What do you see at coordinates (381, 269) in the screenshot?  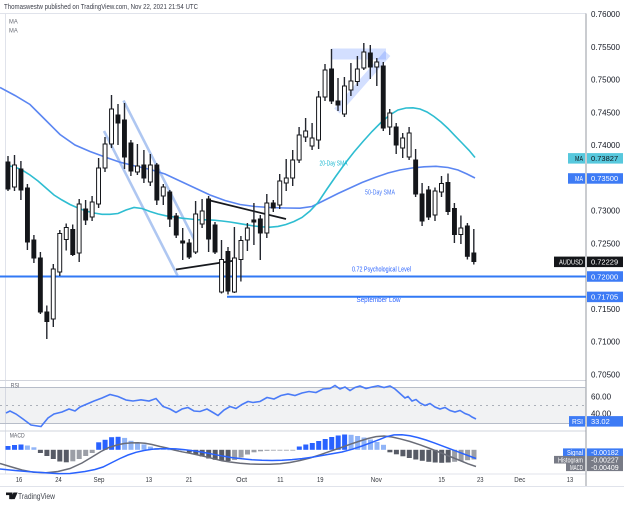 I see `svg-text: 0.72 Psychological Level` at bounding box center [381, 269].